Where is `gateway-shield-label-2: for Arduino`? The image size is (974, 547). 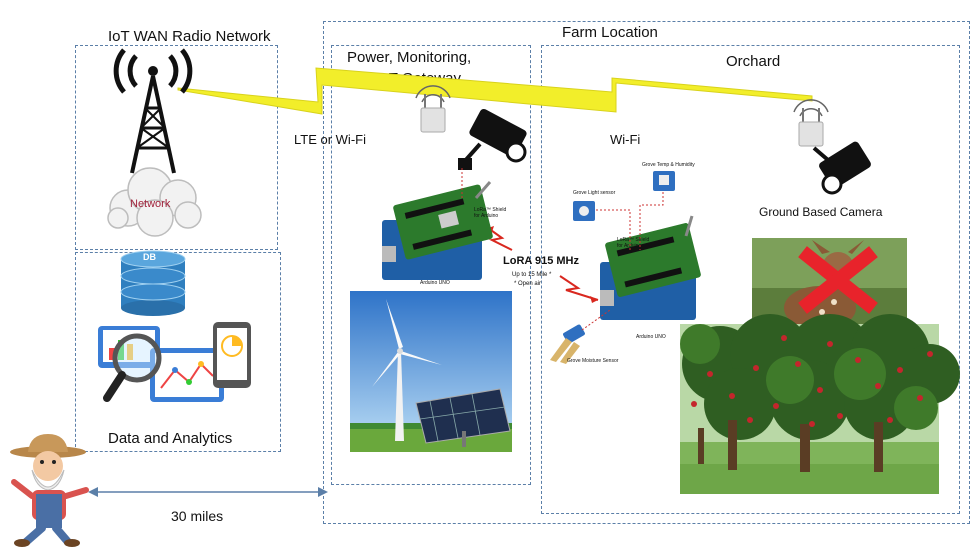
gateway-shield-label-2: for Arduino is located at coordinates (486, 216).